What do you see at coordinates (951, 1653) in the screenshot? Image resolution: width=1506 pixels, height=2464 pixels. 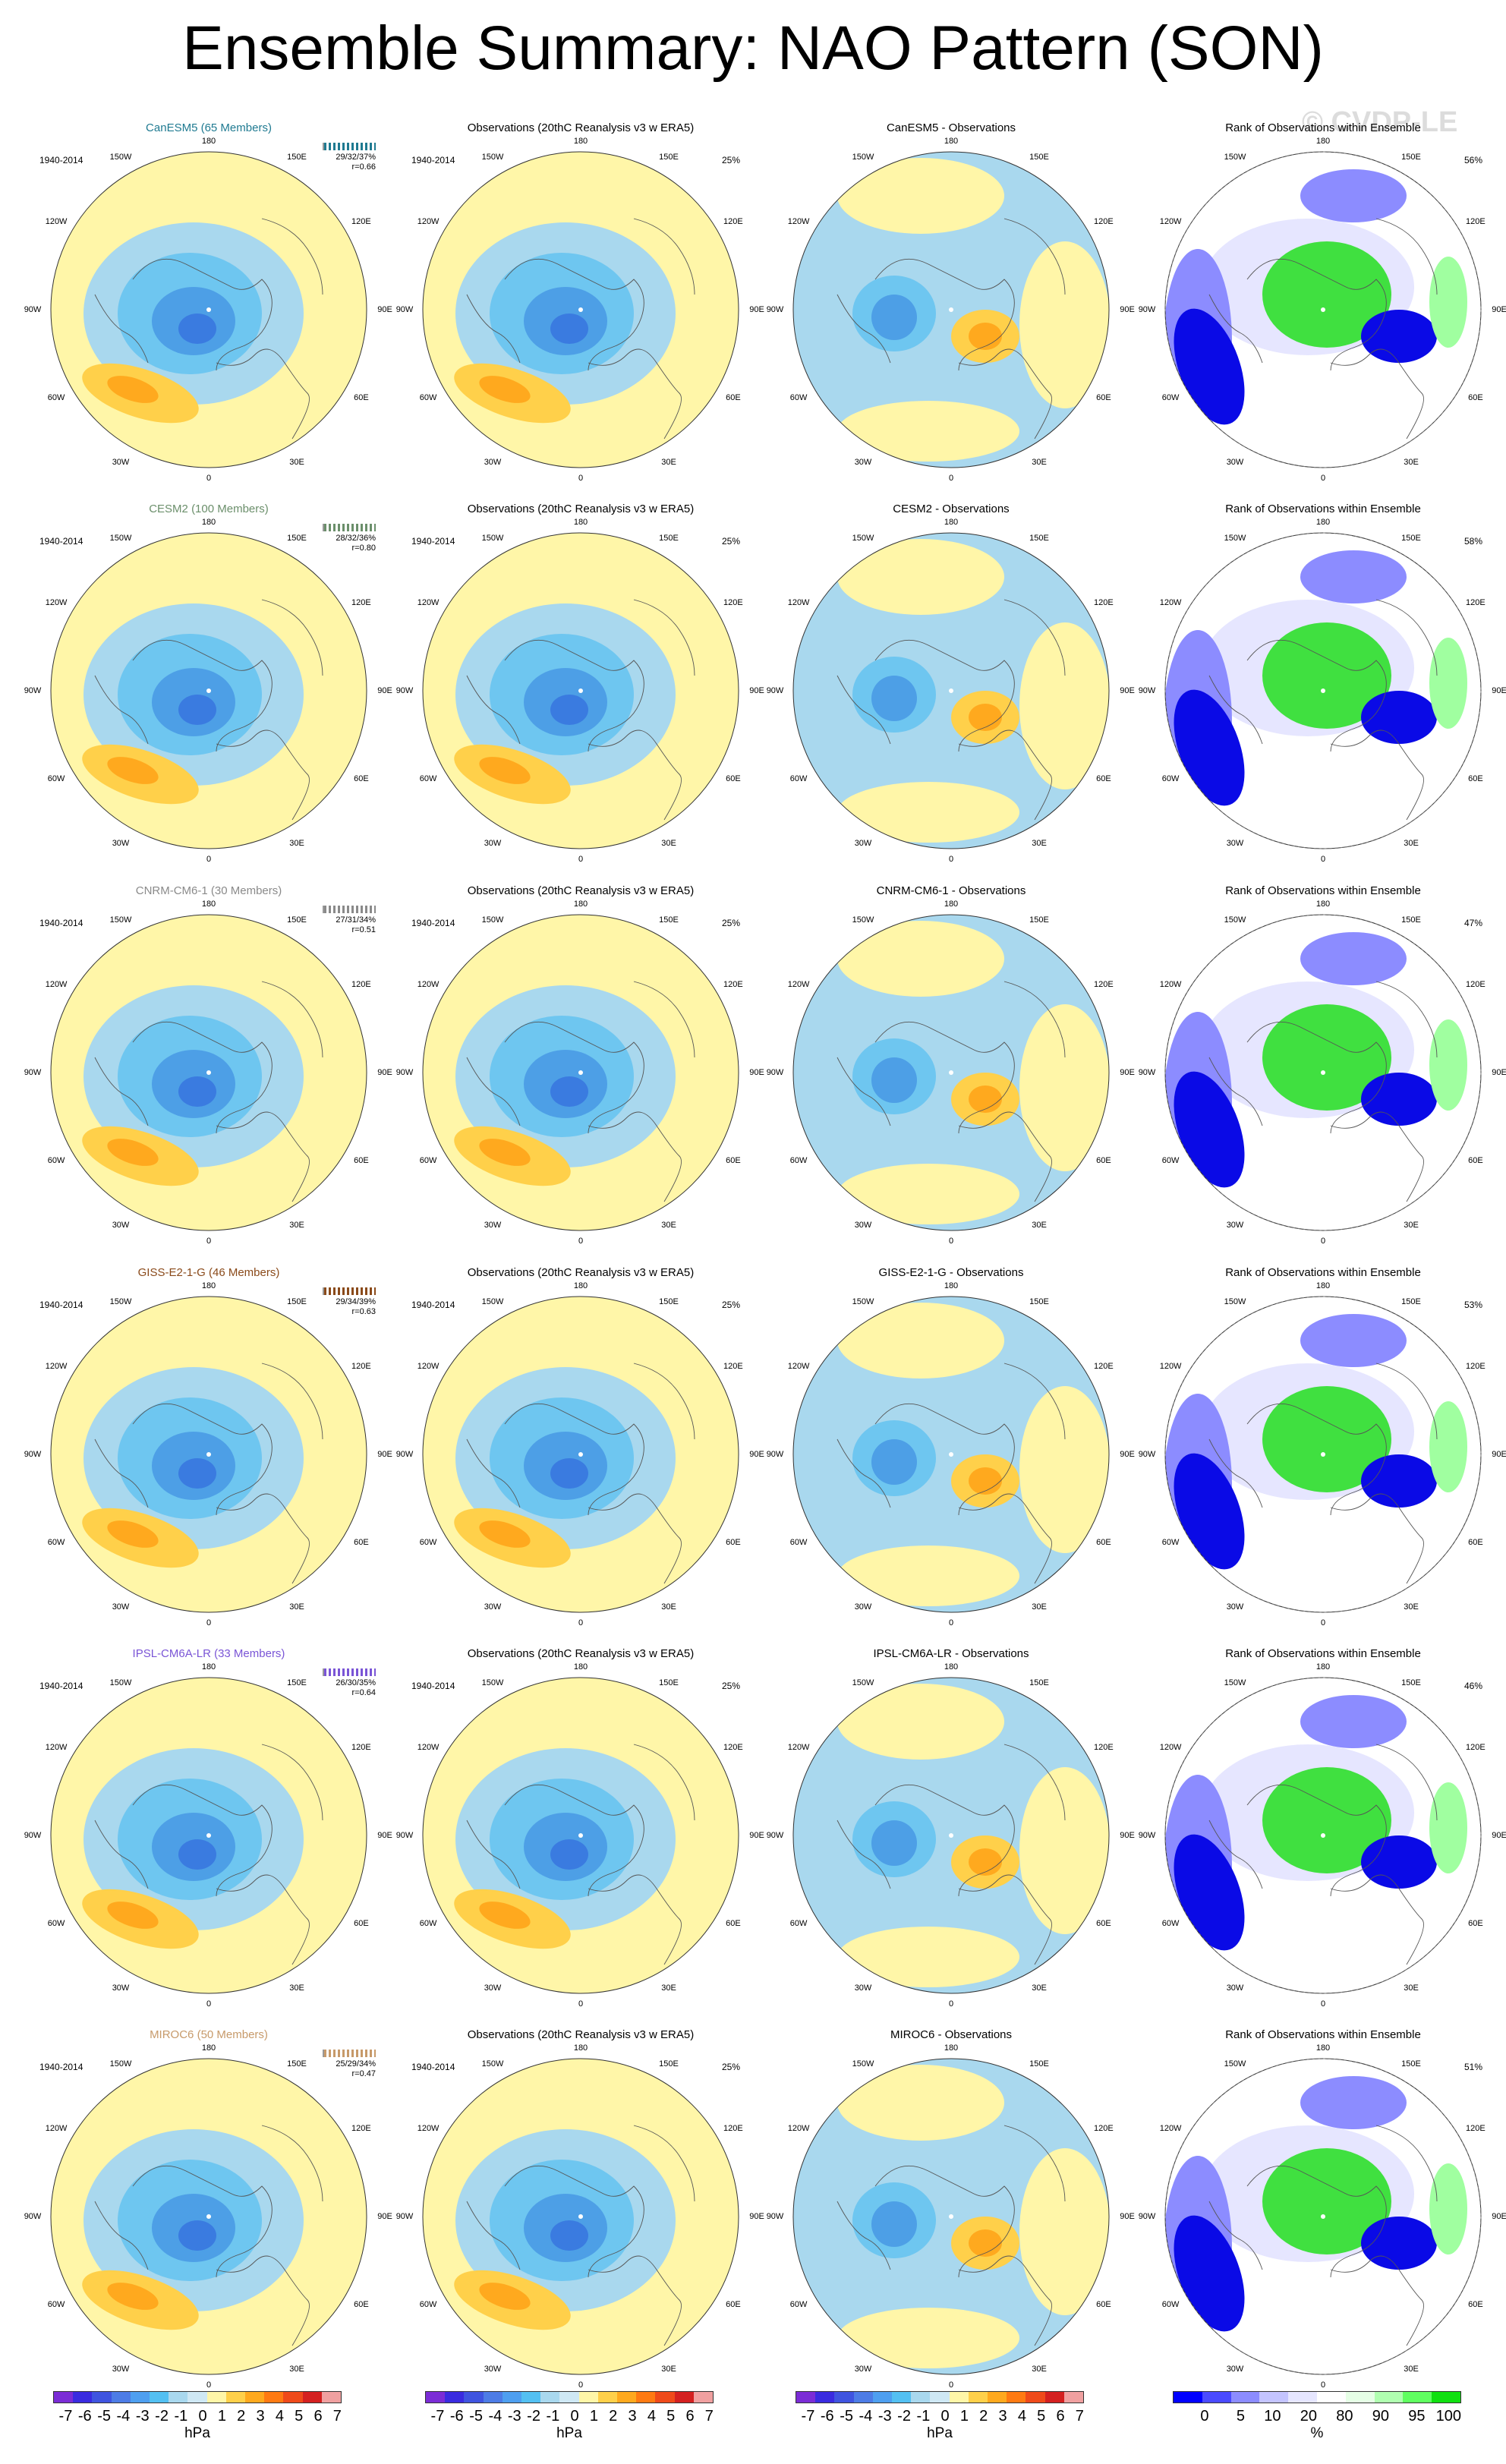 I see `panel-title: IPSL-CM6A-LR - Observations` at bounding box center [951, 1653].